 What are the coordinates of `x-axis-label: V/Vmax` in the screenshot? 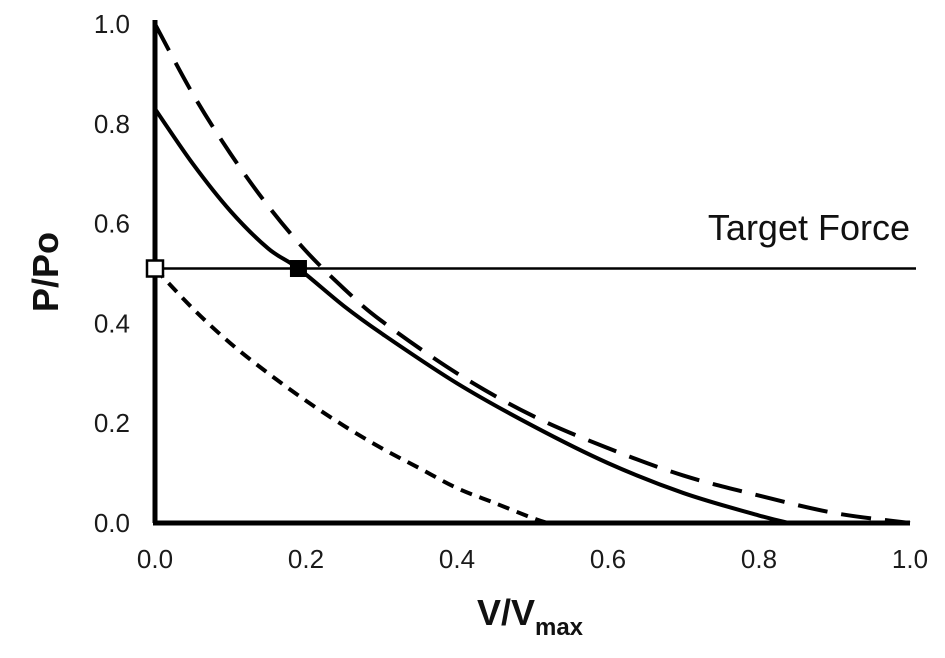 It's located at (530, 616).